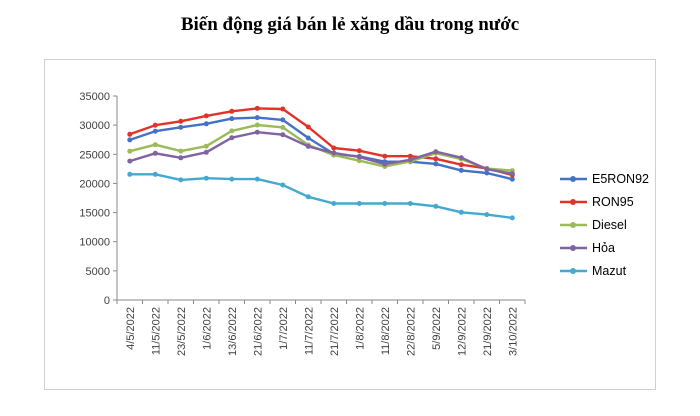 The width and height of the screenshot is (700, 416). What do you see at coordinates (94, 243) in the screenshot?
I see `y-tick-label: 10000` at bounding box center [94, 243].